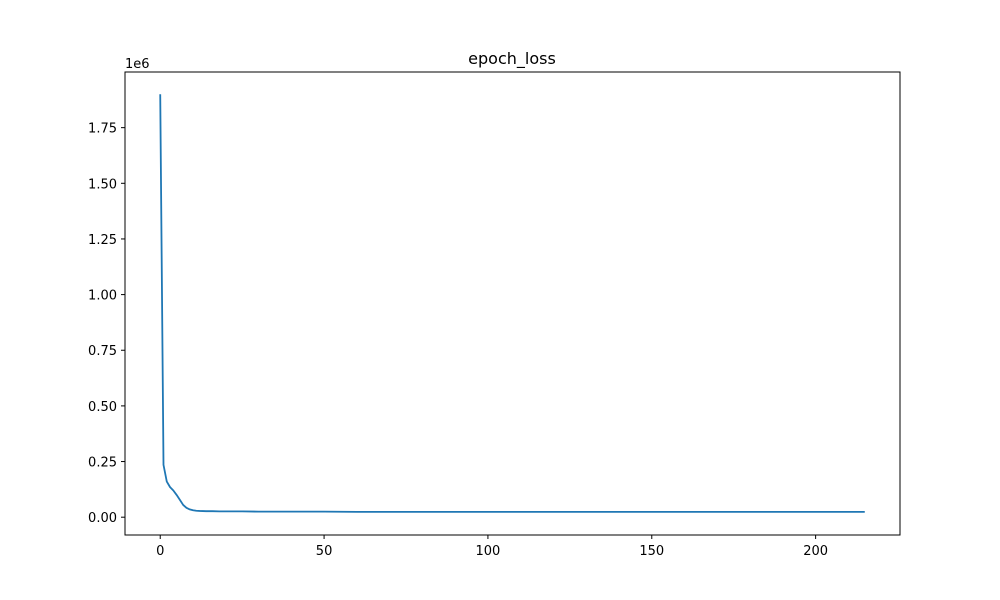 The image size is (1000, 600). Describe the element at coordinates (102, 518) in the screenshot. I see `y-tick-label: 0.00` at that location.